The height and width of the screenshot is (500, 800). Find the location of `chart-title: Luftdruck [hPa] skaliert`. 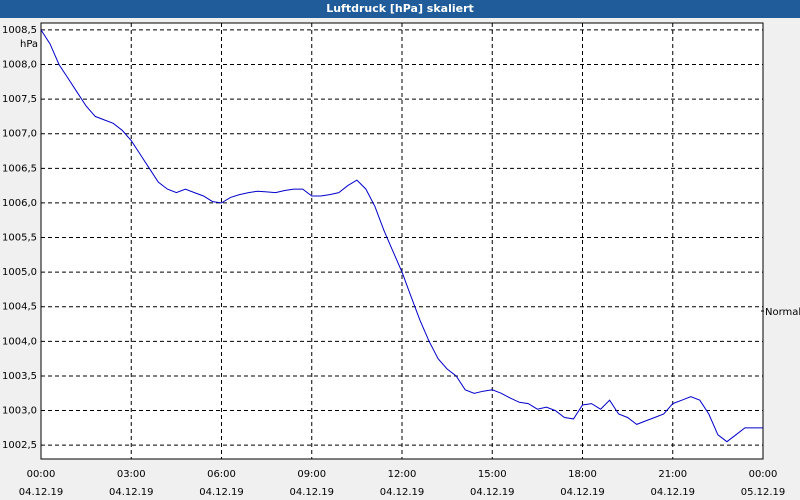

chart-title: Luftdruck [hPa] skaliert is located at coordinates (400, 9).